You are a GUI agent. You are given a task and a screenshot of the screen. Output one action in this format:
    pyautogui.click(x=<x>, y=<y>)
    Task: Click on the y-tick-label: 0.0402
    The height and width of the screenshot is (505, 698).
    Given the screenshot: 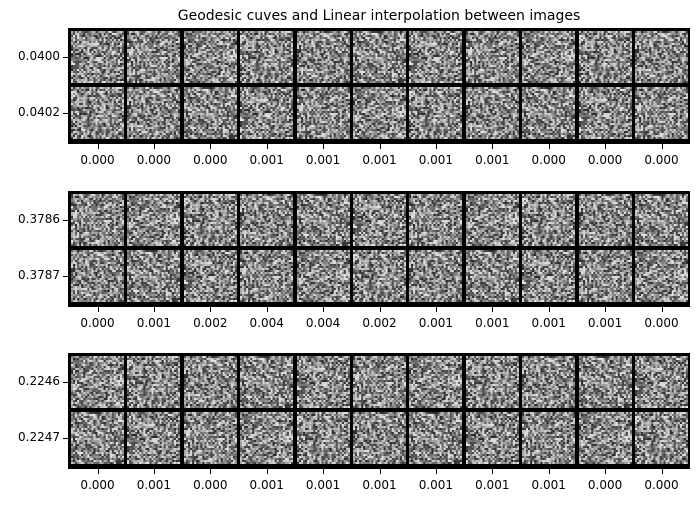 What is the action you would take?
    pyautogui.click(x=39, y=112)
    